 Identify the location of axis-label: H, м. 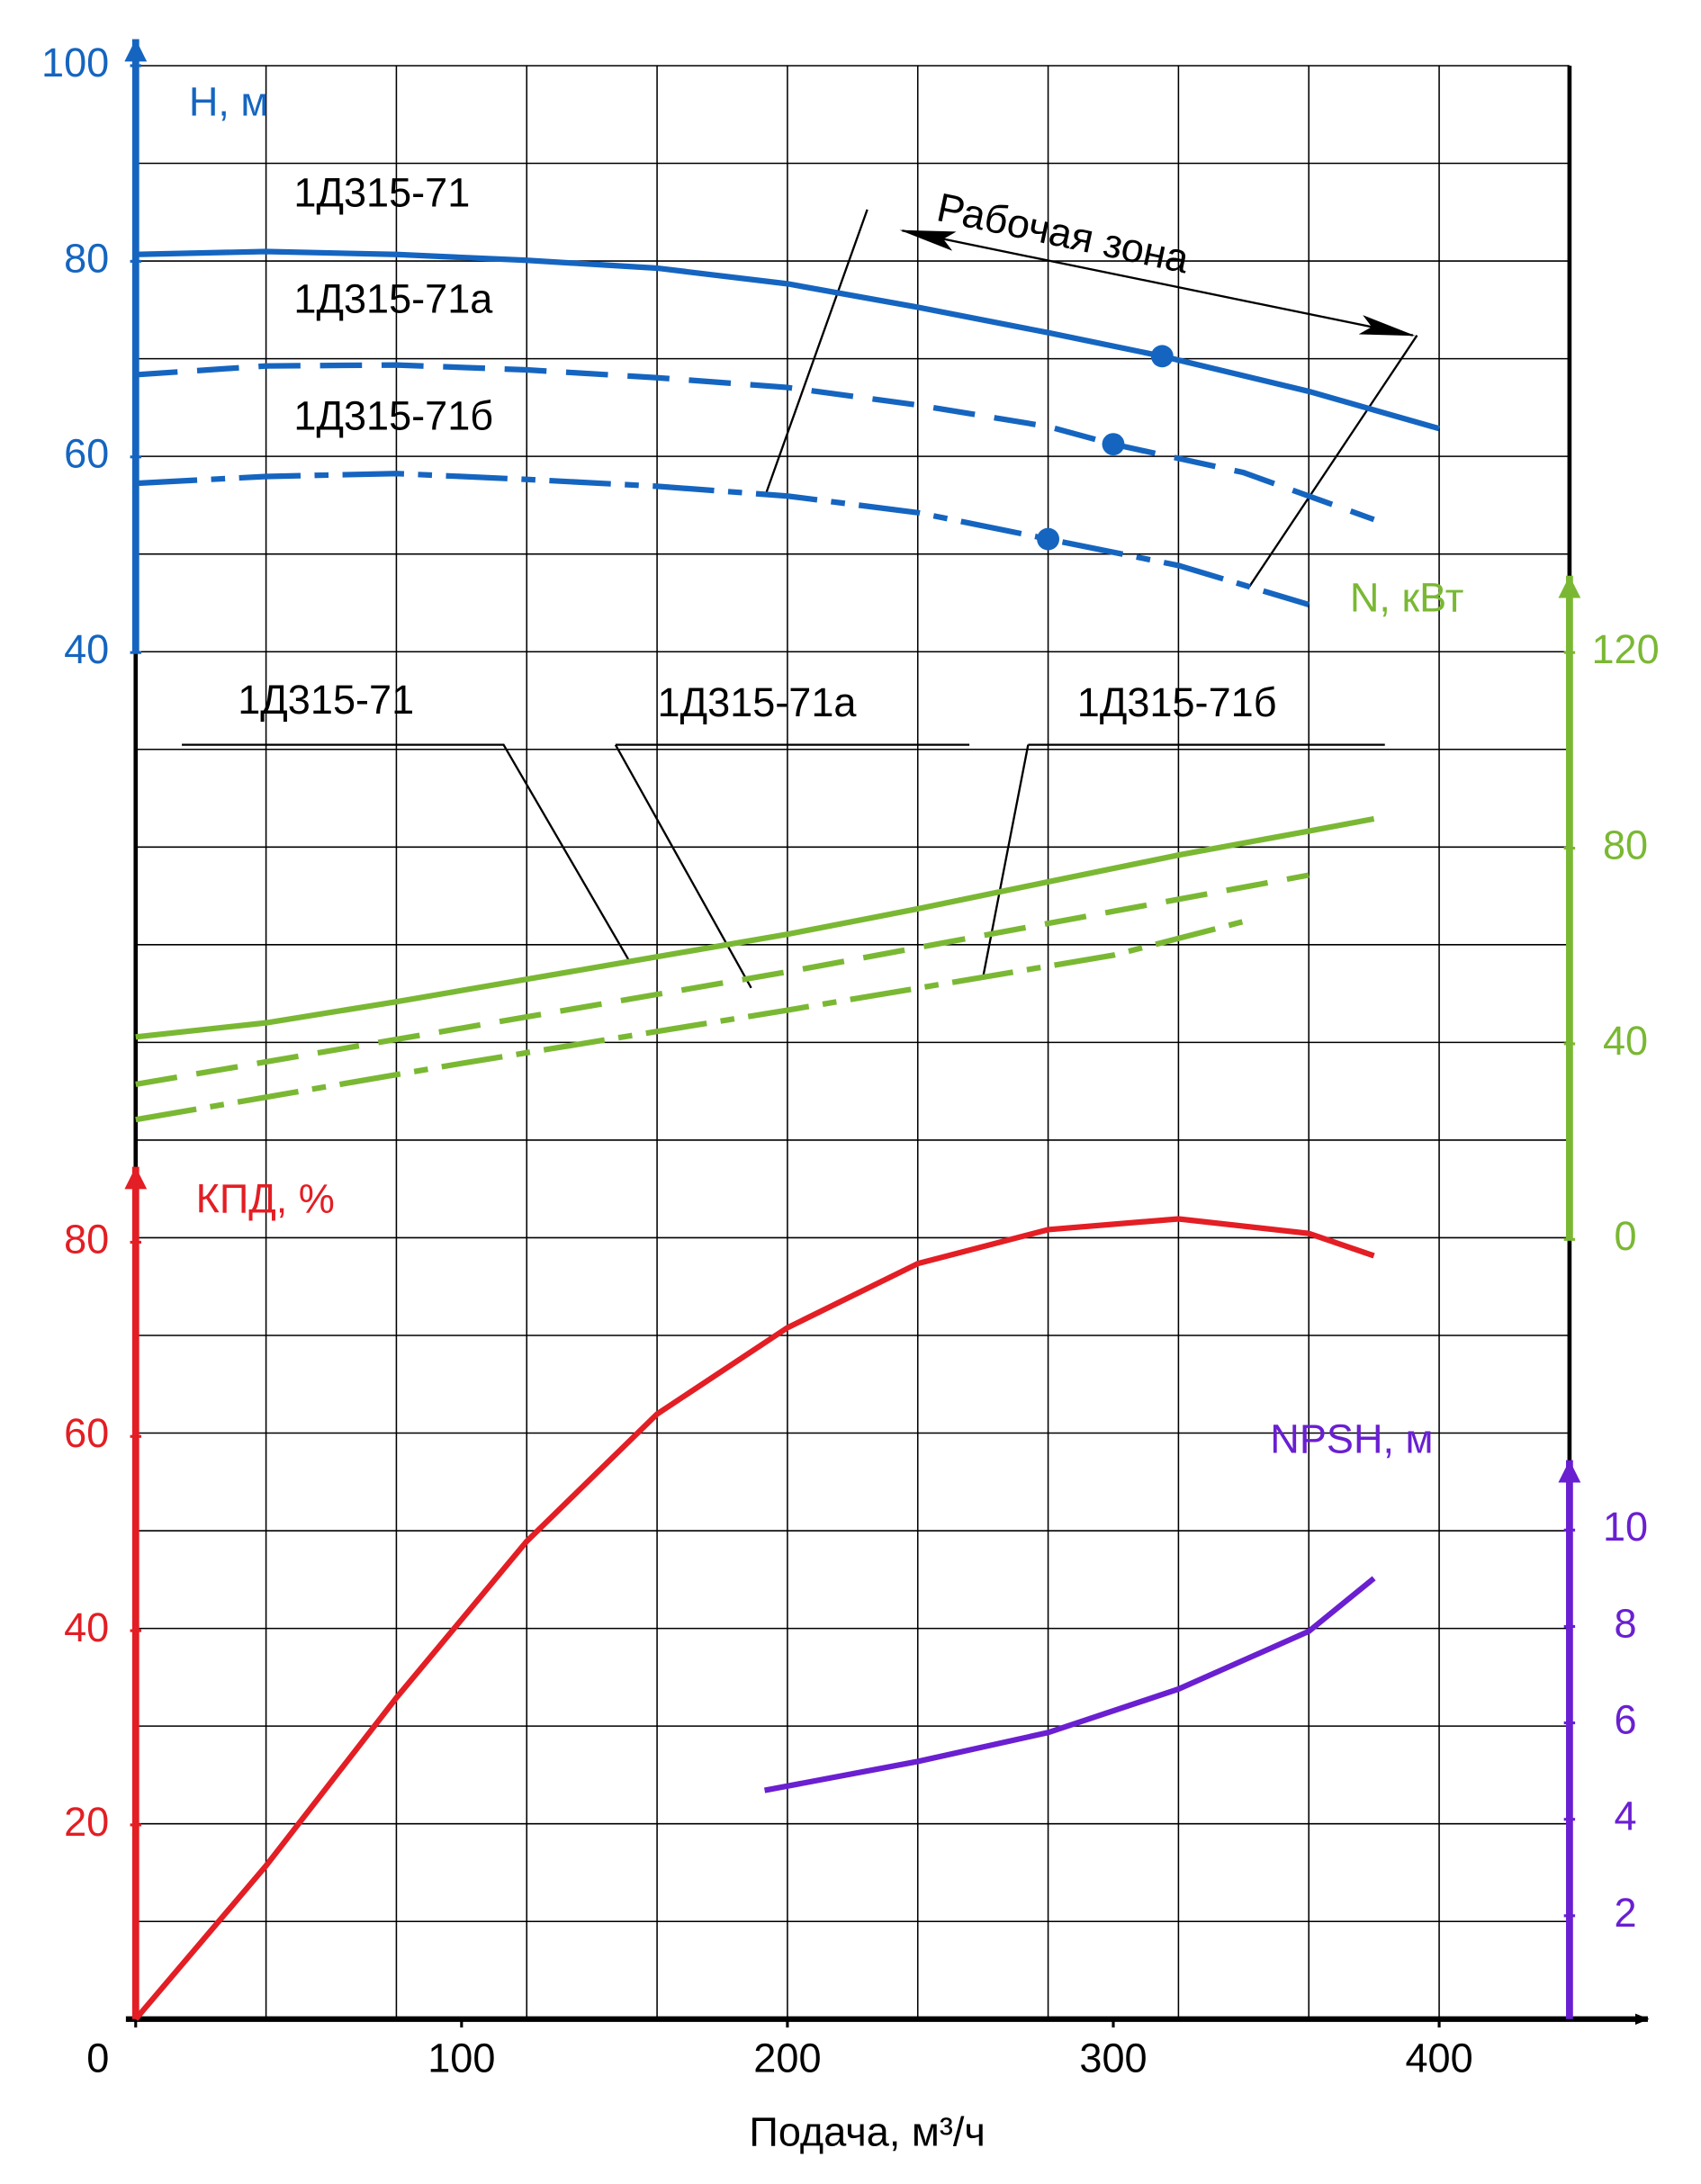
(229, 101).